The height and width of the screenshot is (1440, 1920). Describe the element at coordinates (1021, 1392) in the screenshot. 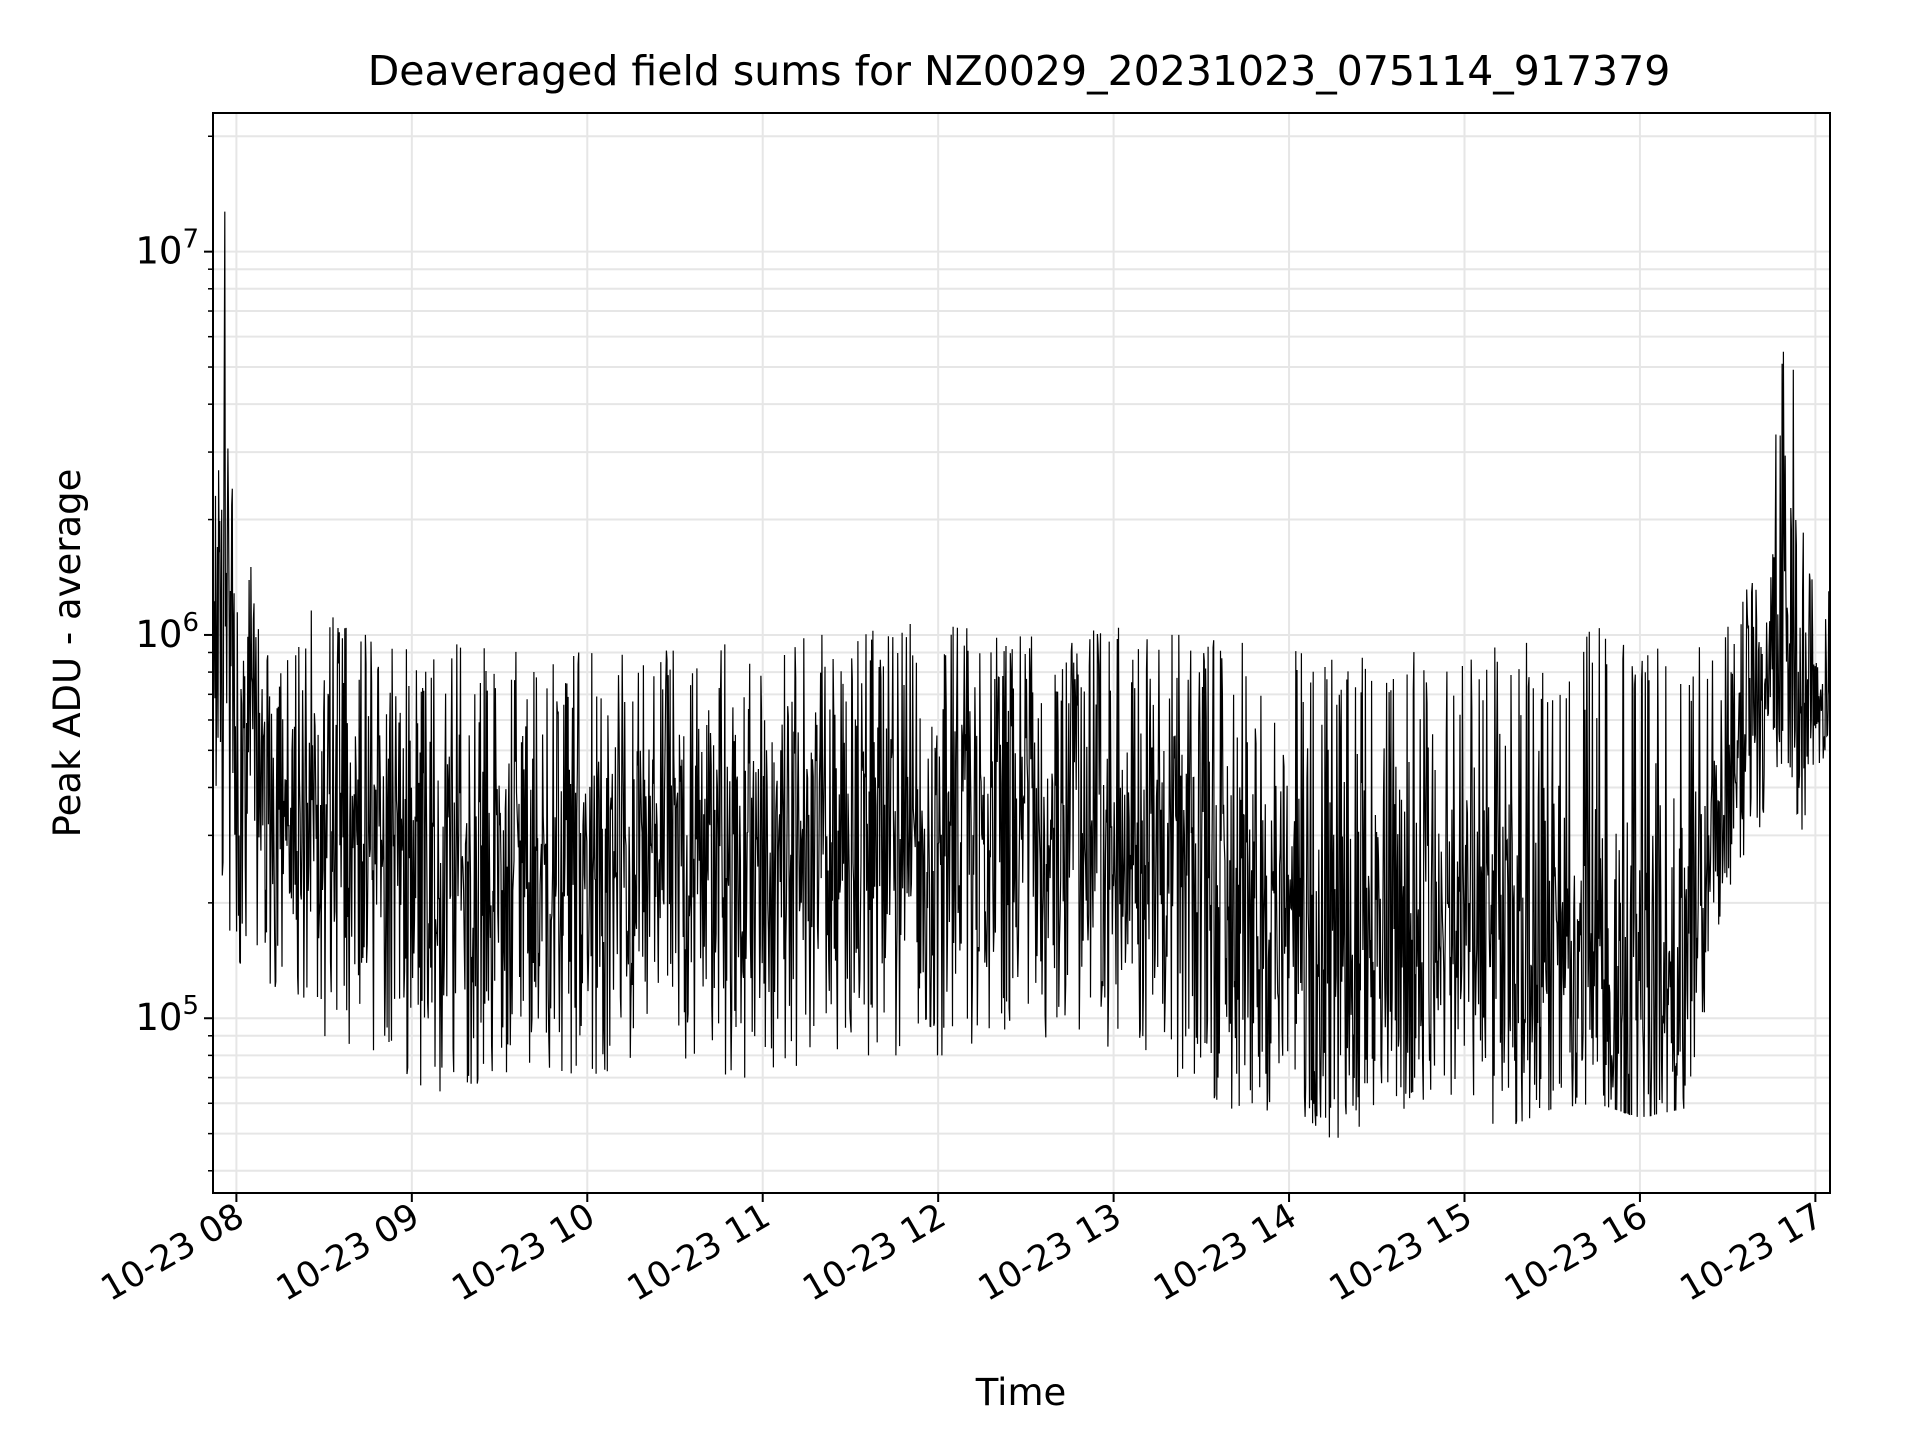

I see `x-axis-label: Time` at that location.